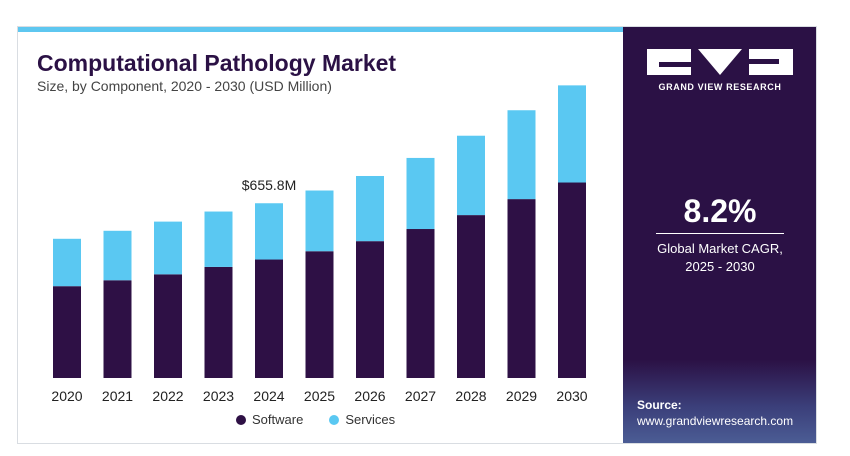 The height and width of the screenshot is (456, 850). I want to click on cagr-label-line2: 2025 - 2030, so click(720, 266).